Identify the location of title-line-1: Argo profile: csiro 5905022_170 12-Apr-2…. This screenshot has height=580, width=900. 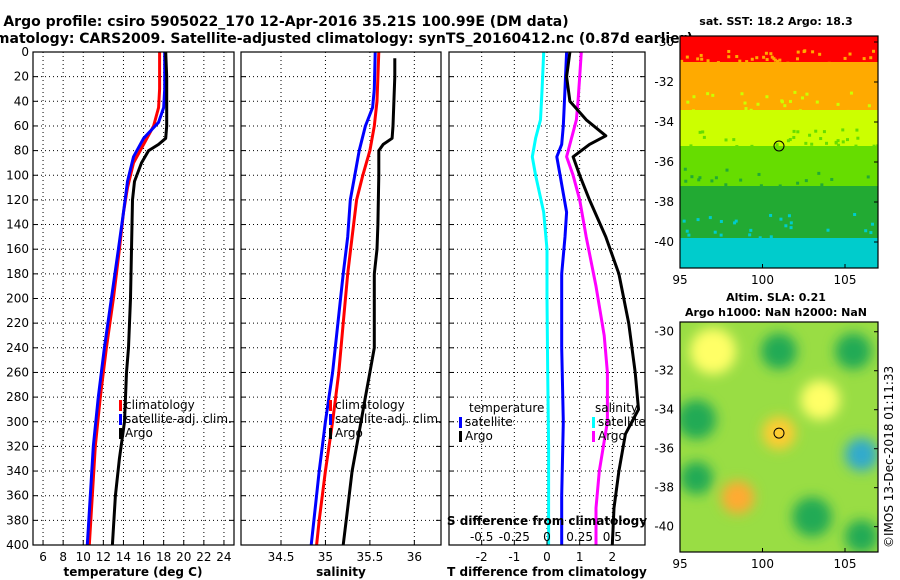
(285, 22).